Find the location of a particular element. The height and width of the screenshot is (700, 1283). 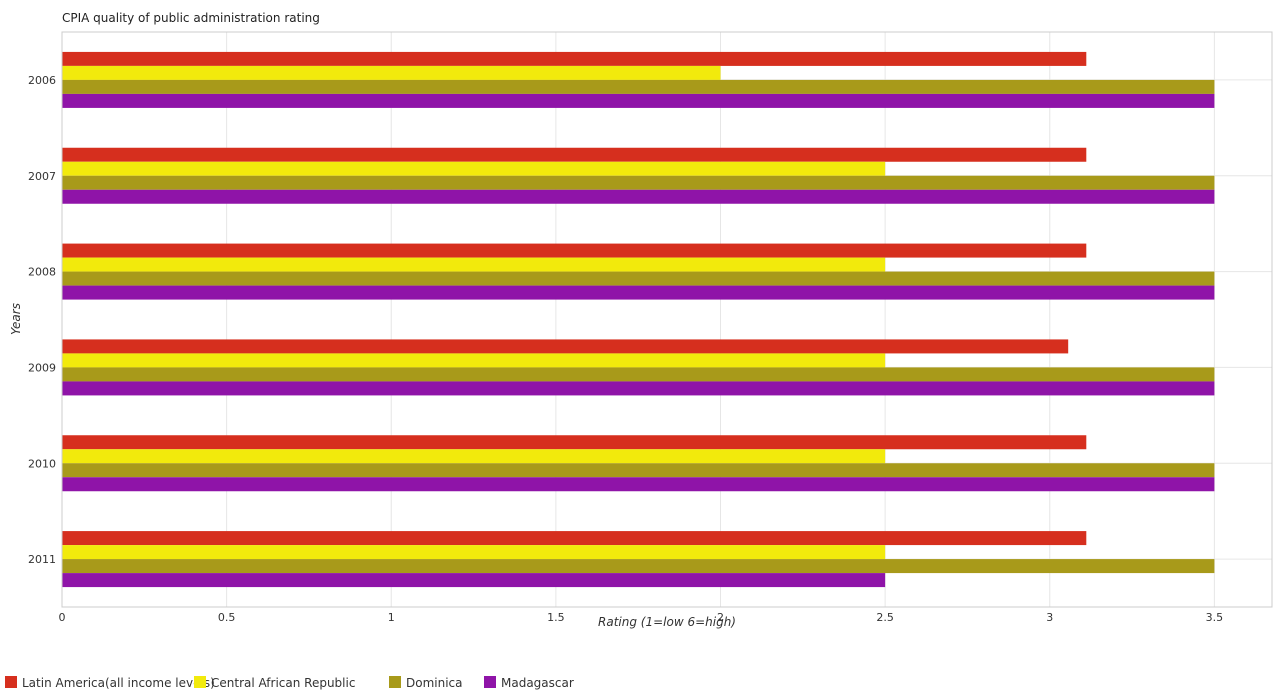

x-tick-label: 1 is located at coordinates (391, 617).